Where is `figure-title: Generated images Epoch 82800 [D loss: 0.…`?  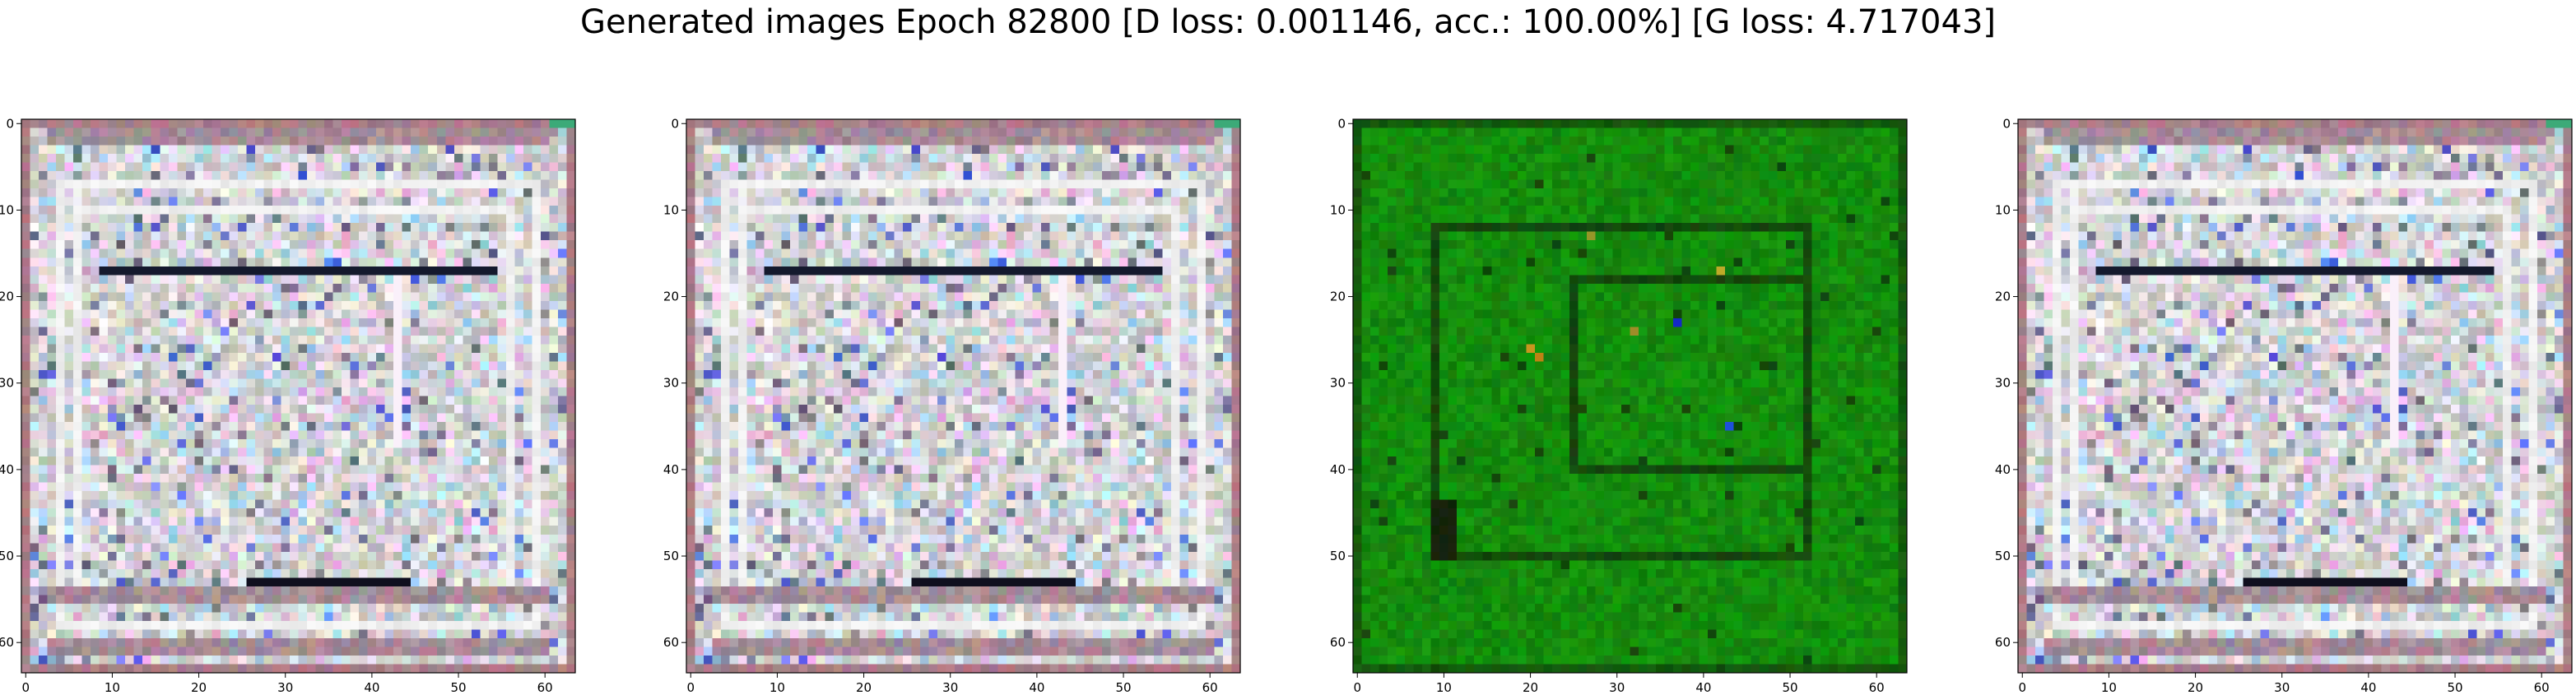
figure-title: Generated images Epoch 82800 [D loss: 0.… is located at coordinates (1288, 22).